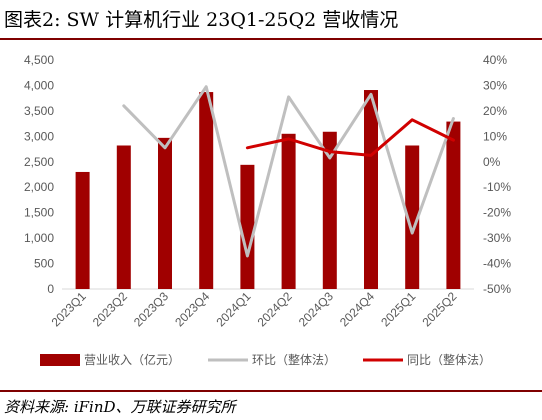 Image resolution: width=542 pixels, height=420 pixels. Describe the element at coordinates (120, 407) in the screenshot. I see `source-note: 资料来源: iFinD、万联证券研究所` at that location.